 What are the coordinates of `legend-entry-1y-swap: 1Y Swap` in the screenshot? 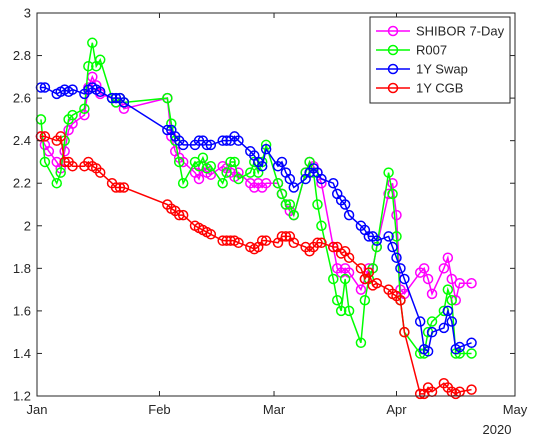 It's located at (422, 69).